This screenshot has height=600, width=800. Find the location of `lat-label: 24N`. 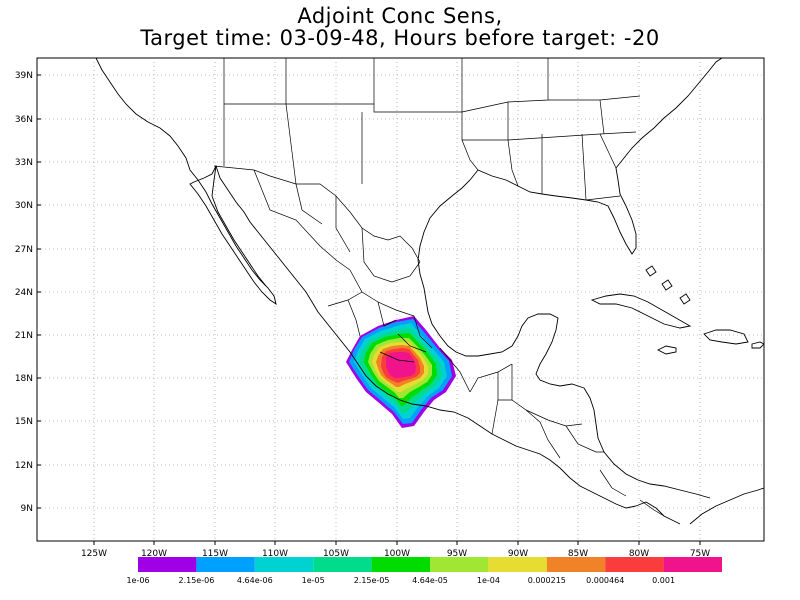

lat-label: 24N is located at coordinates (24, 293).